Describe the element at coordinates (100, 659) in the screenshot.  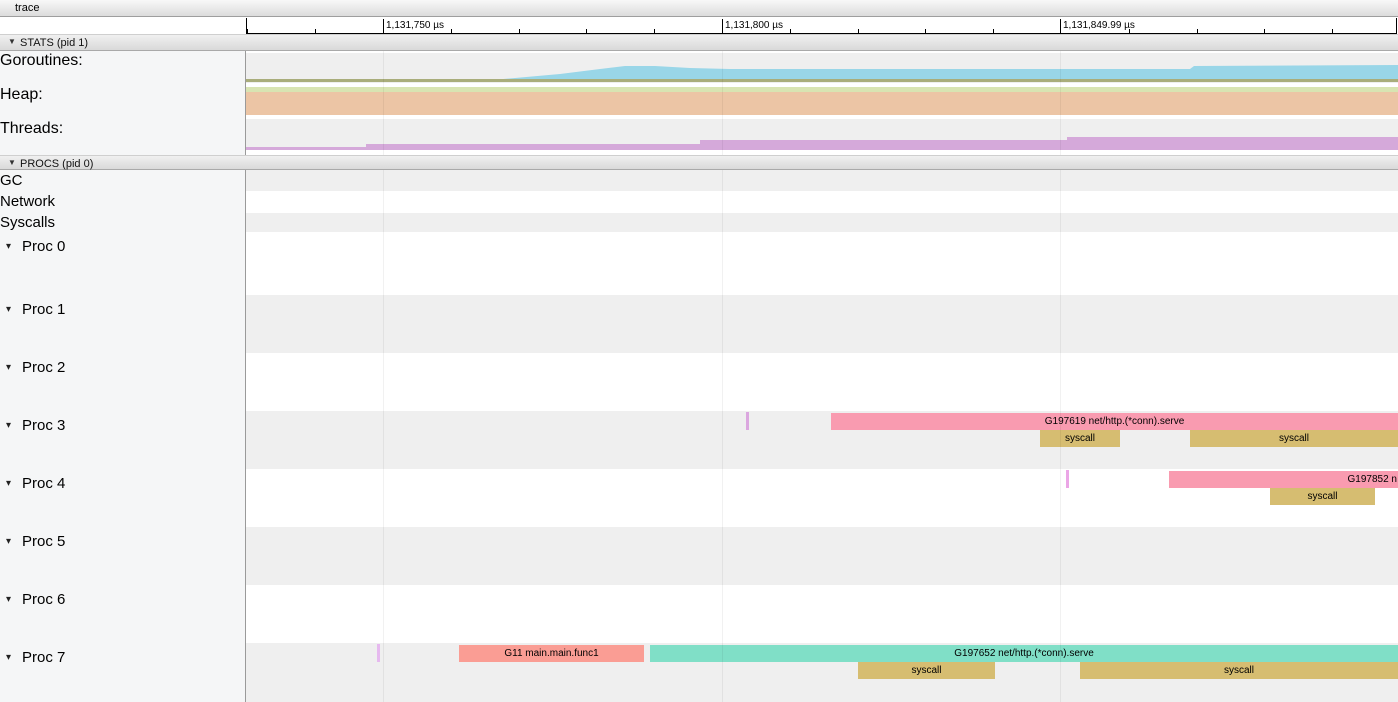
I see `sidebar-item-proc-7: ▾ Proc 7` at that location.